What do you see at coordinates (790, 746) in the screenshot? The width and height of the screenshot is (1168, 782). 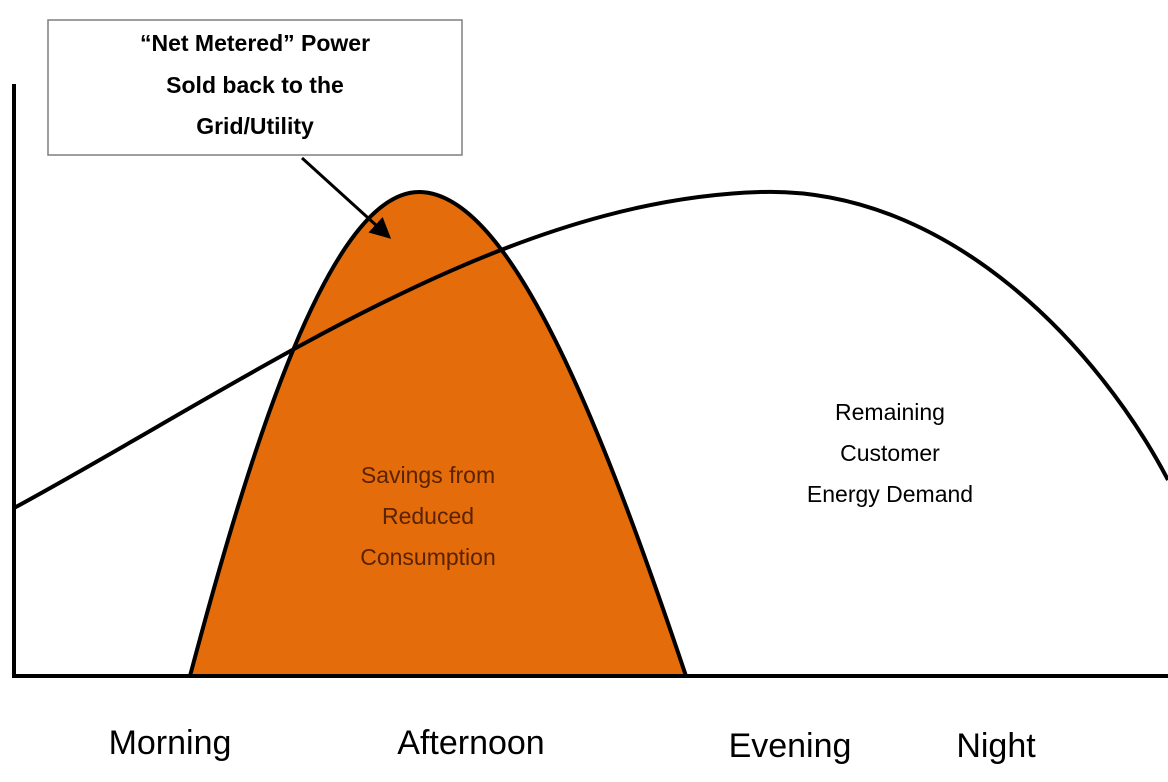 I see `x-label: Evening` at bounding box center [790, 746].